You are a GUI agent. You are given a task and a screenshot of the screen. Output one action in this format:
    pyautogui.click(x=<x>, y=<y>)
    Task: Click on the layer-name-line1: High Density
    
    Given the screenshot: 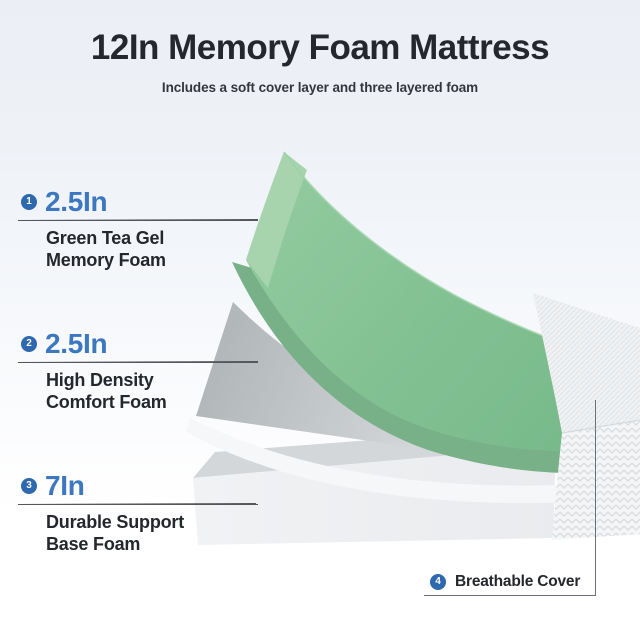 What is the action you would take?
    pyautogui.click(x=100, y=380)
    